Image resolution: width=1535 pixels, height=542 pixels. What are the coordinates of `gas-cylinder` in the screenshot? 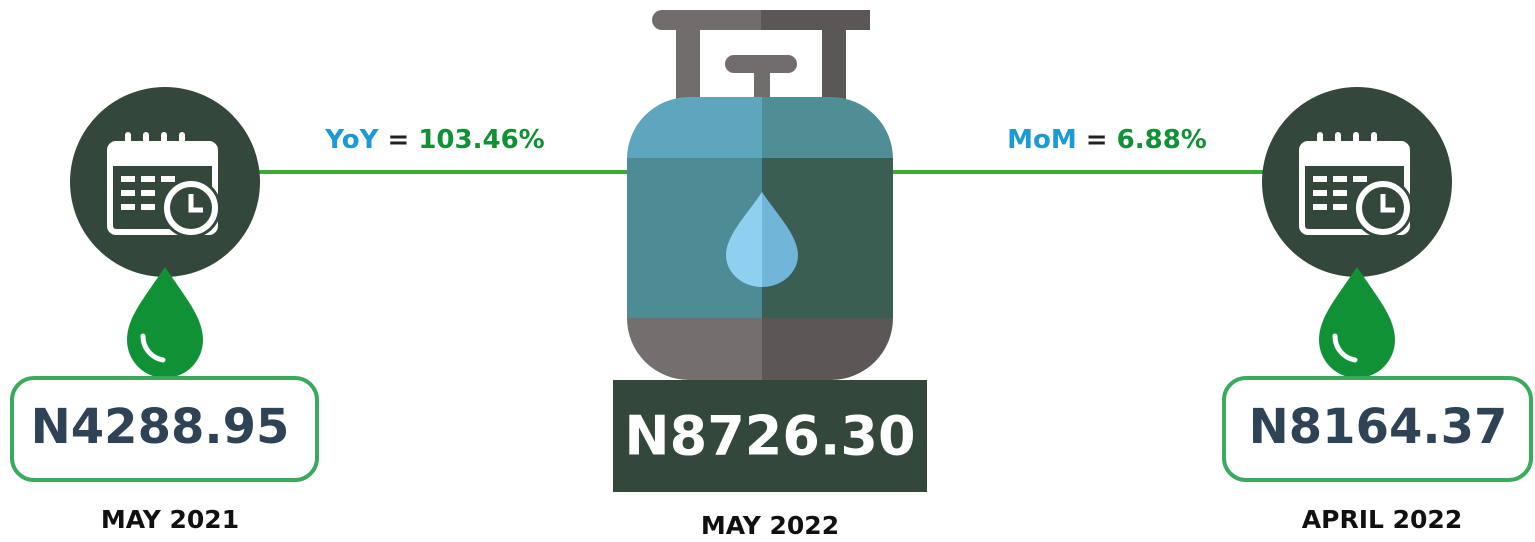 It's located at (760, 195).